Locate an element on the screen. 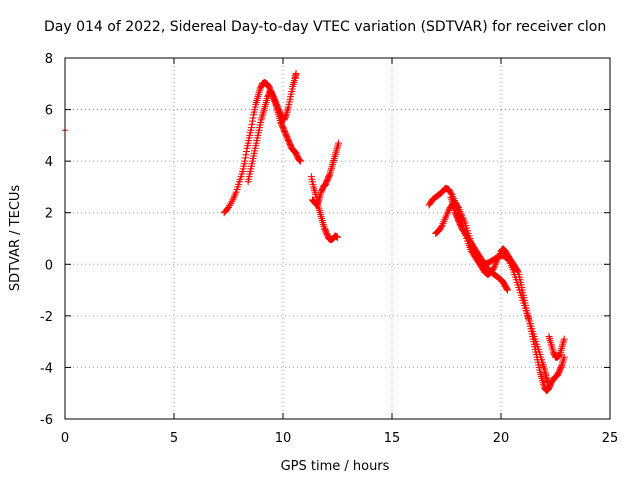  x-tick-label: 15 is located at coordinates (392, 438).